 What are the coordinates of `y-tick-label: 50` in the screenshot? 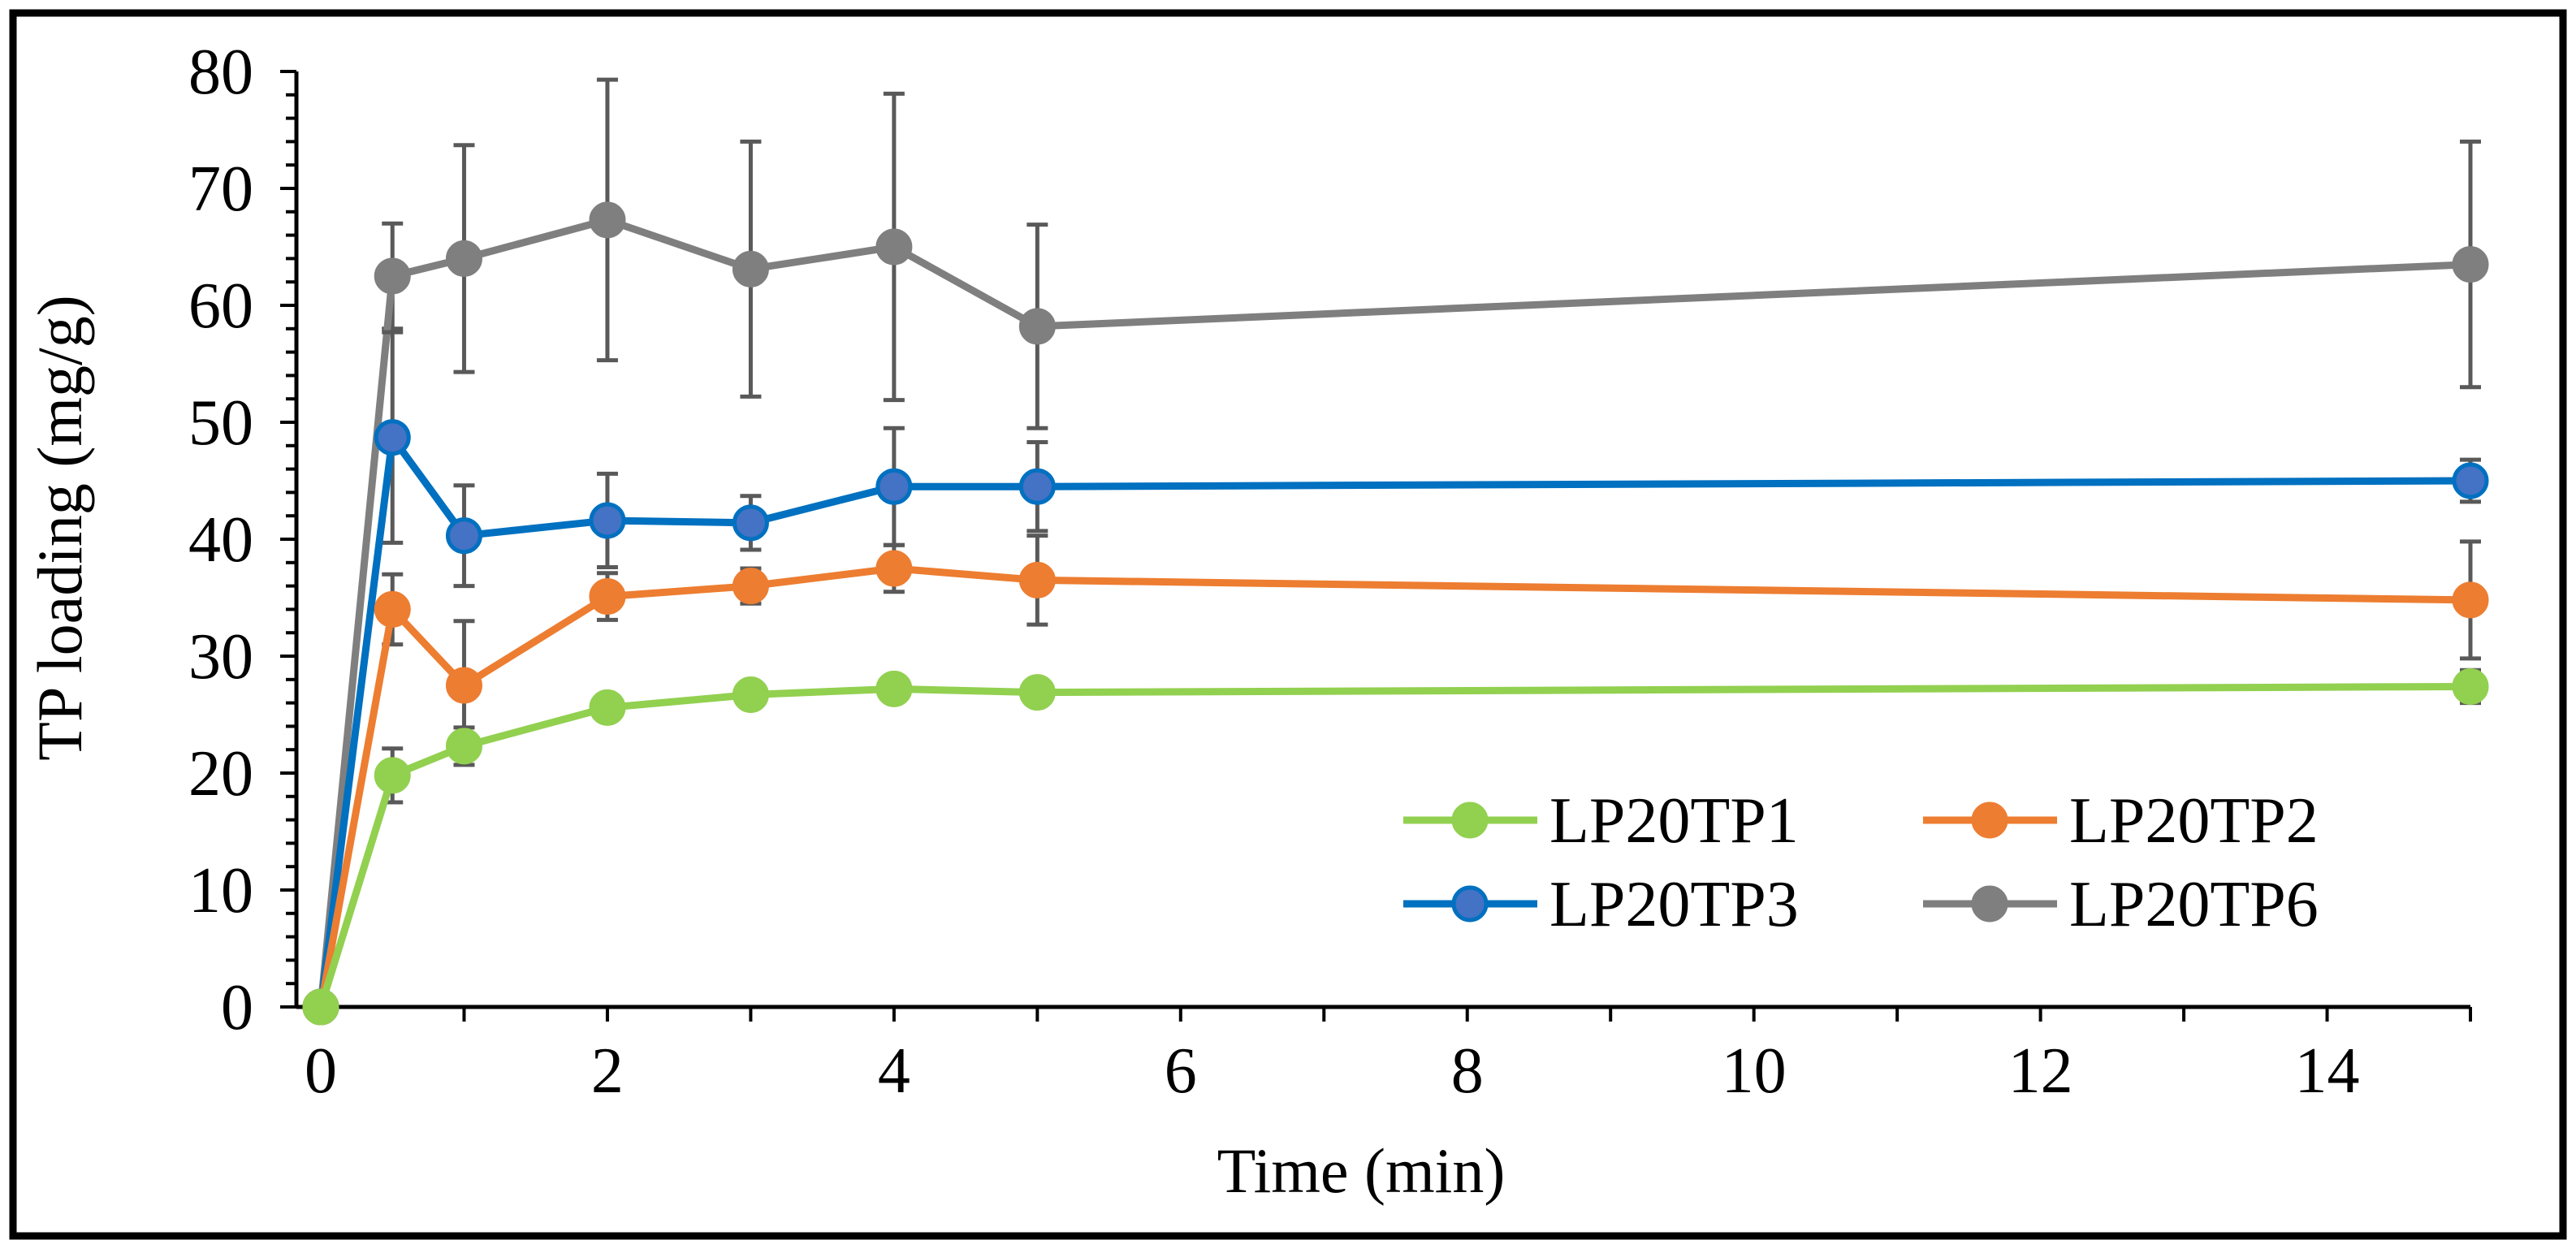 It's located at (221, 423).